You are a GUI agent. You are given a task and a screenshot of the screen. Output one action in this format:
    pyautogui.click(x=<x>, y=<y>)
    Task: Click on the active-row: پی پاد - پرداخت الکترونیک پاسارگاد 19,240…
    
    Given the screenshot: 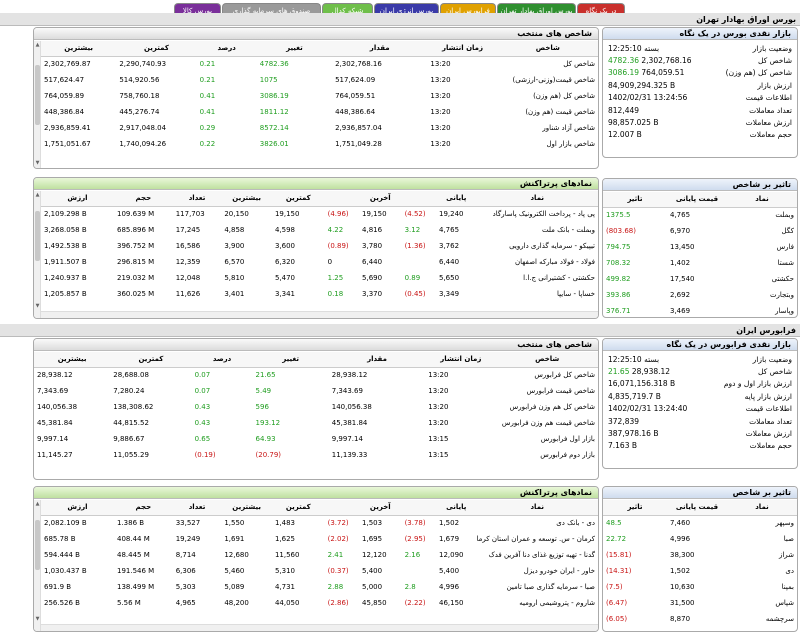 What is the action you would take?
    pyautogui.click(x=319, y=214)
    